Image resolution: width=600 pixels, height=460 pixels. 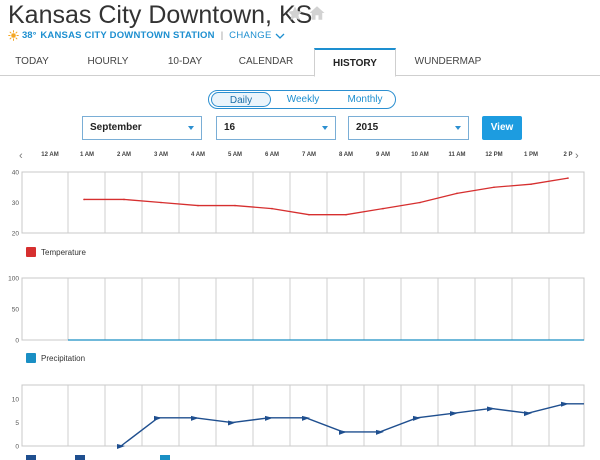 I want to click on chevron-down-icon, so click(x=280, y=36).